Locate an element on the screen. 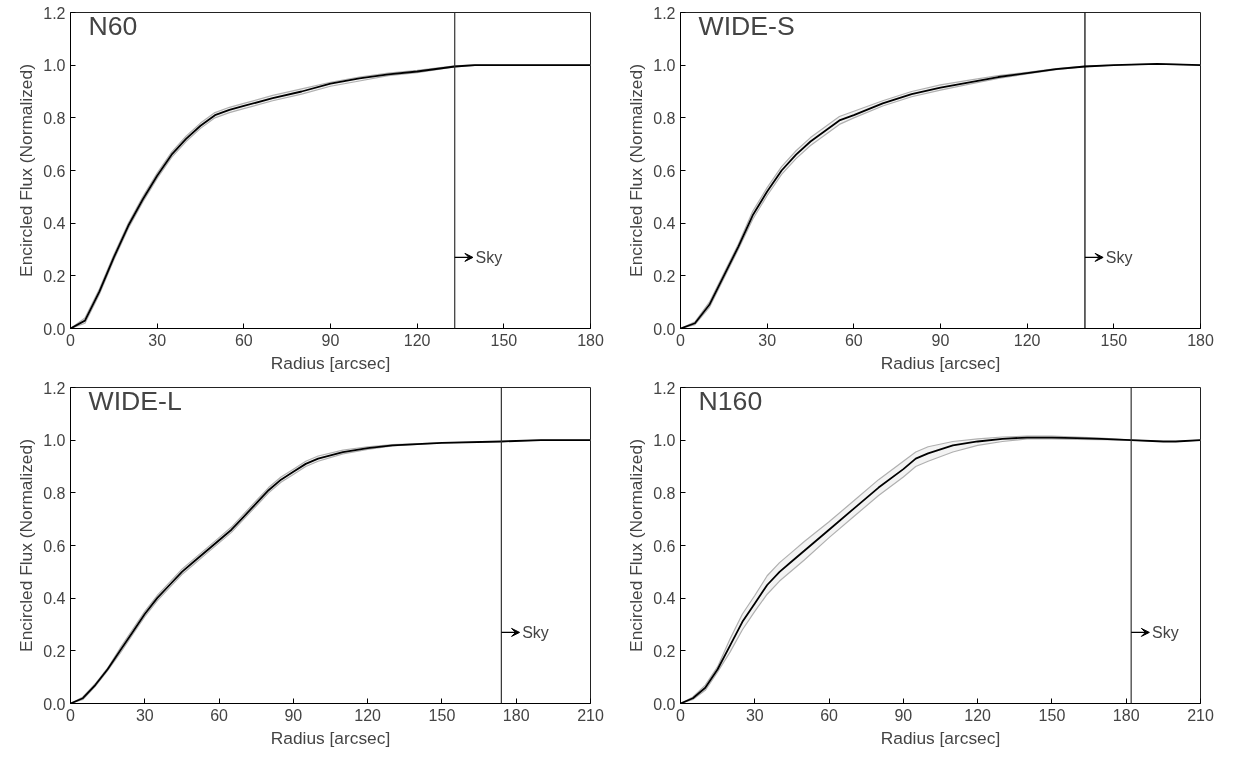 This screenshot has height=763, width=1233. chart-title: WIDE-S is located at coordinates (746, 25).